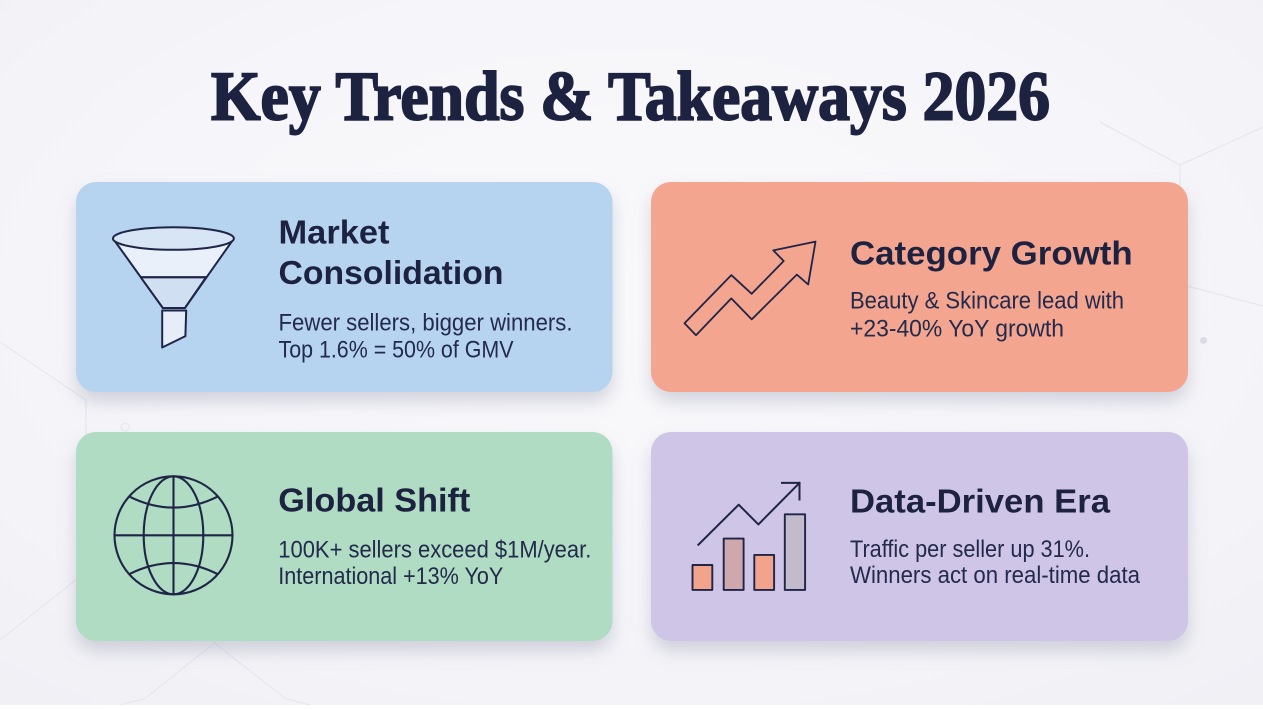 This screenshot has width=1263, height=710. I want to click on svg-text: +23-40% YoY growth, so click(957, 328).